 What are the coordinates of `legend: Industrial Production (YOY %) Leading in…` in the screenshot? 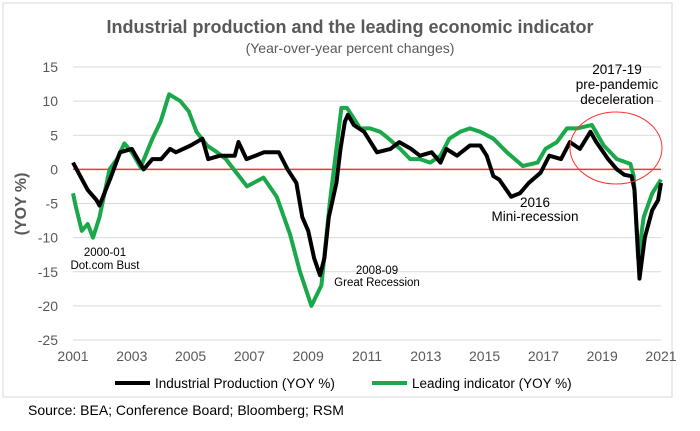 It's located at (343, 383).